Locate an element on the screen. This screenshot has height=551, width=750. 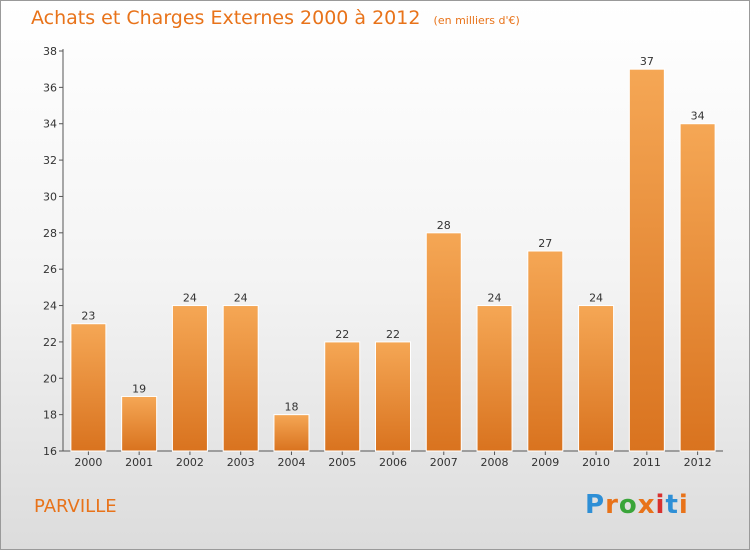
x-tick-label: 2007 is located at coordinates (444, 462).